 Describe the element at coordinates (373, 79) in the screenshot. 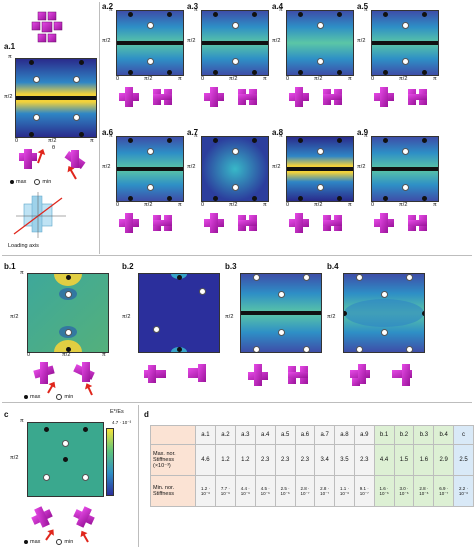

I see `a5-theta-zero: 0` at that location.